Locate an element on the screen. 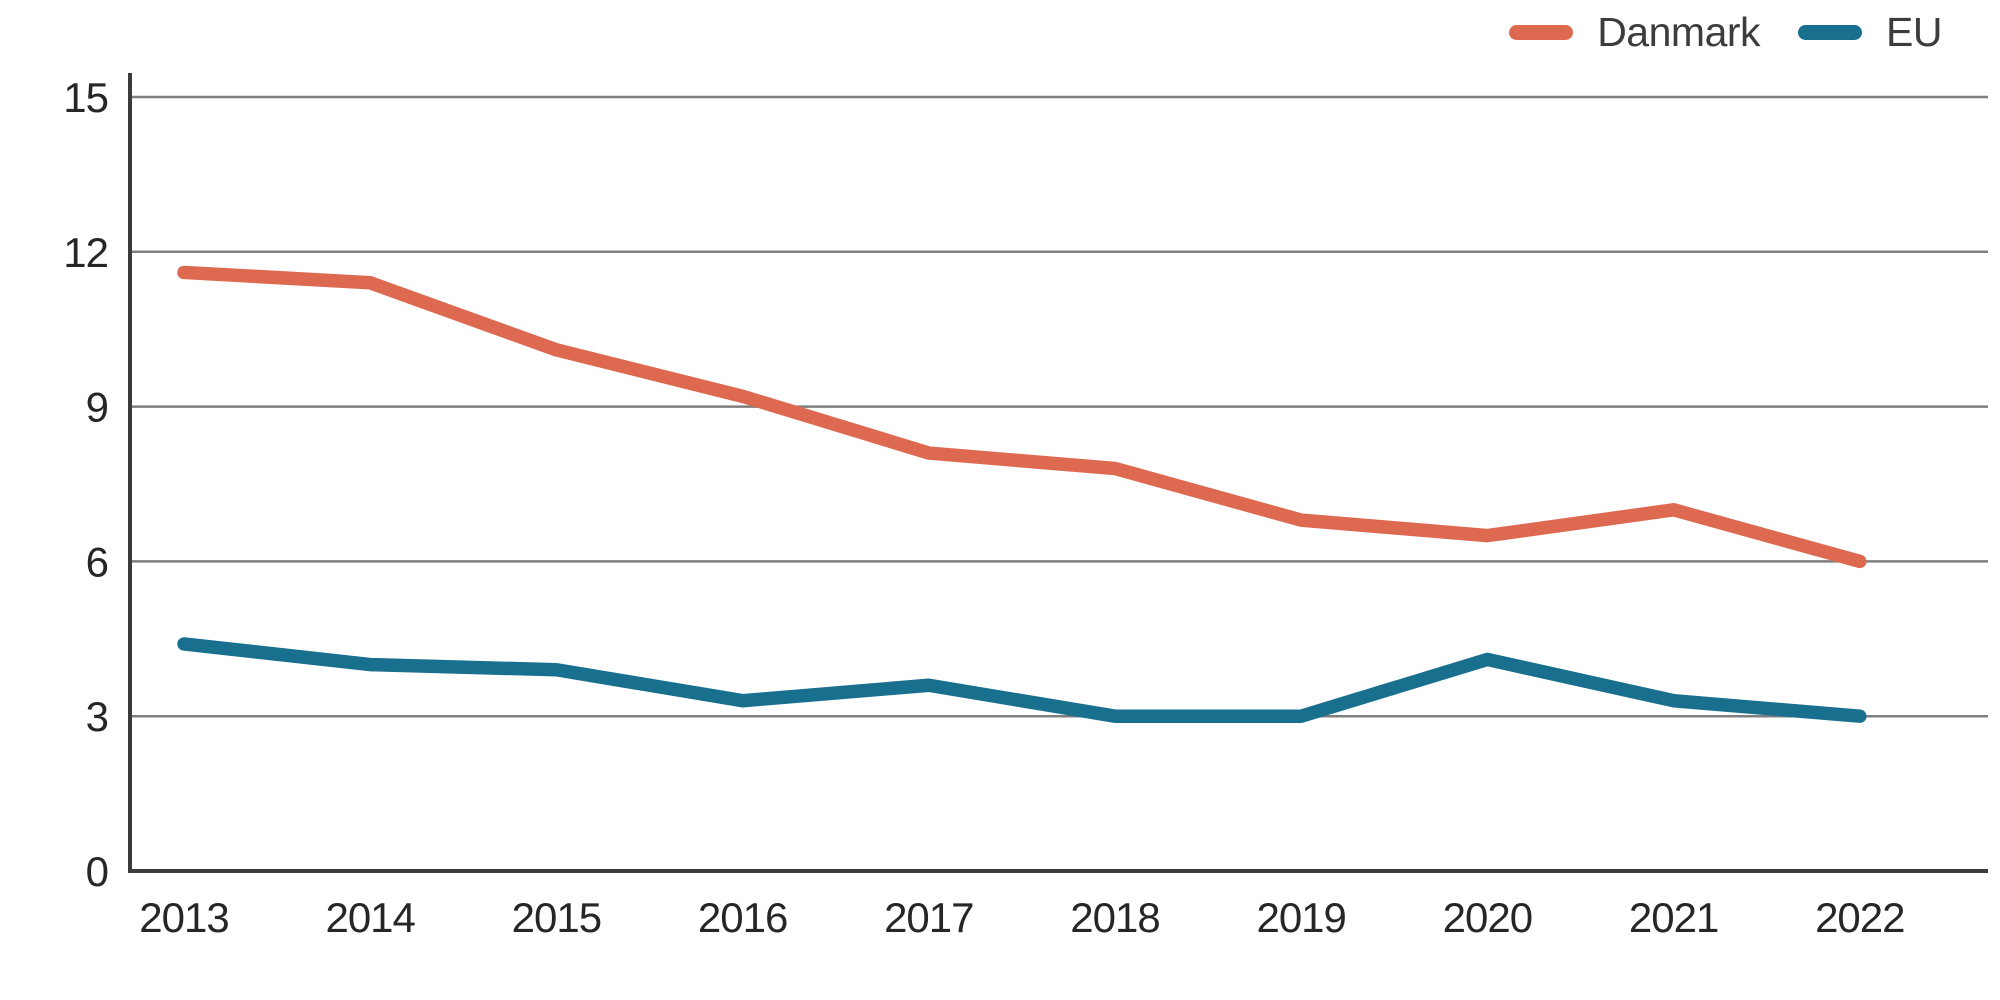  y-tick-label: 12 is located at coordinates (85, 252).